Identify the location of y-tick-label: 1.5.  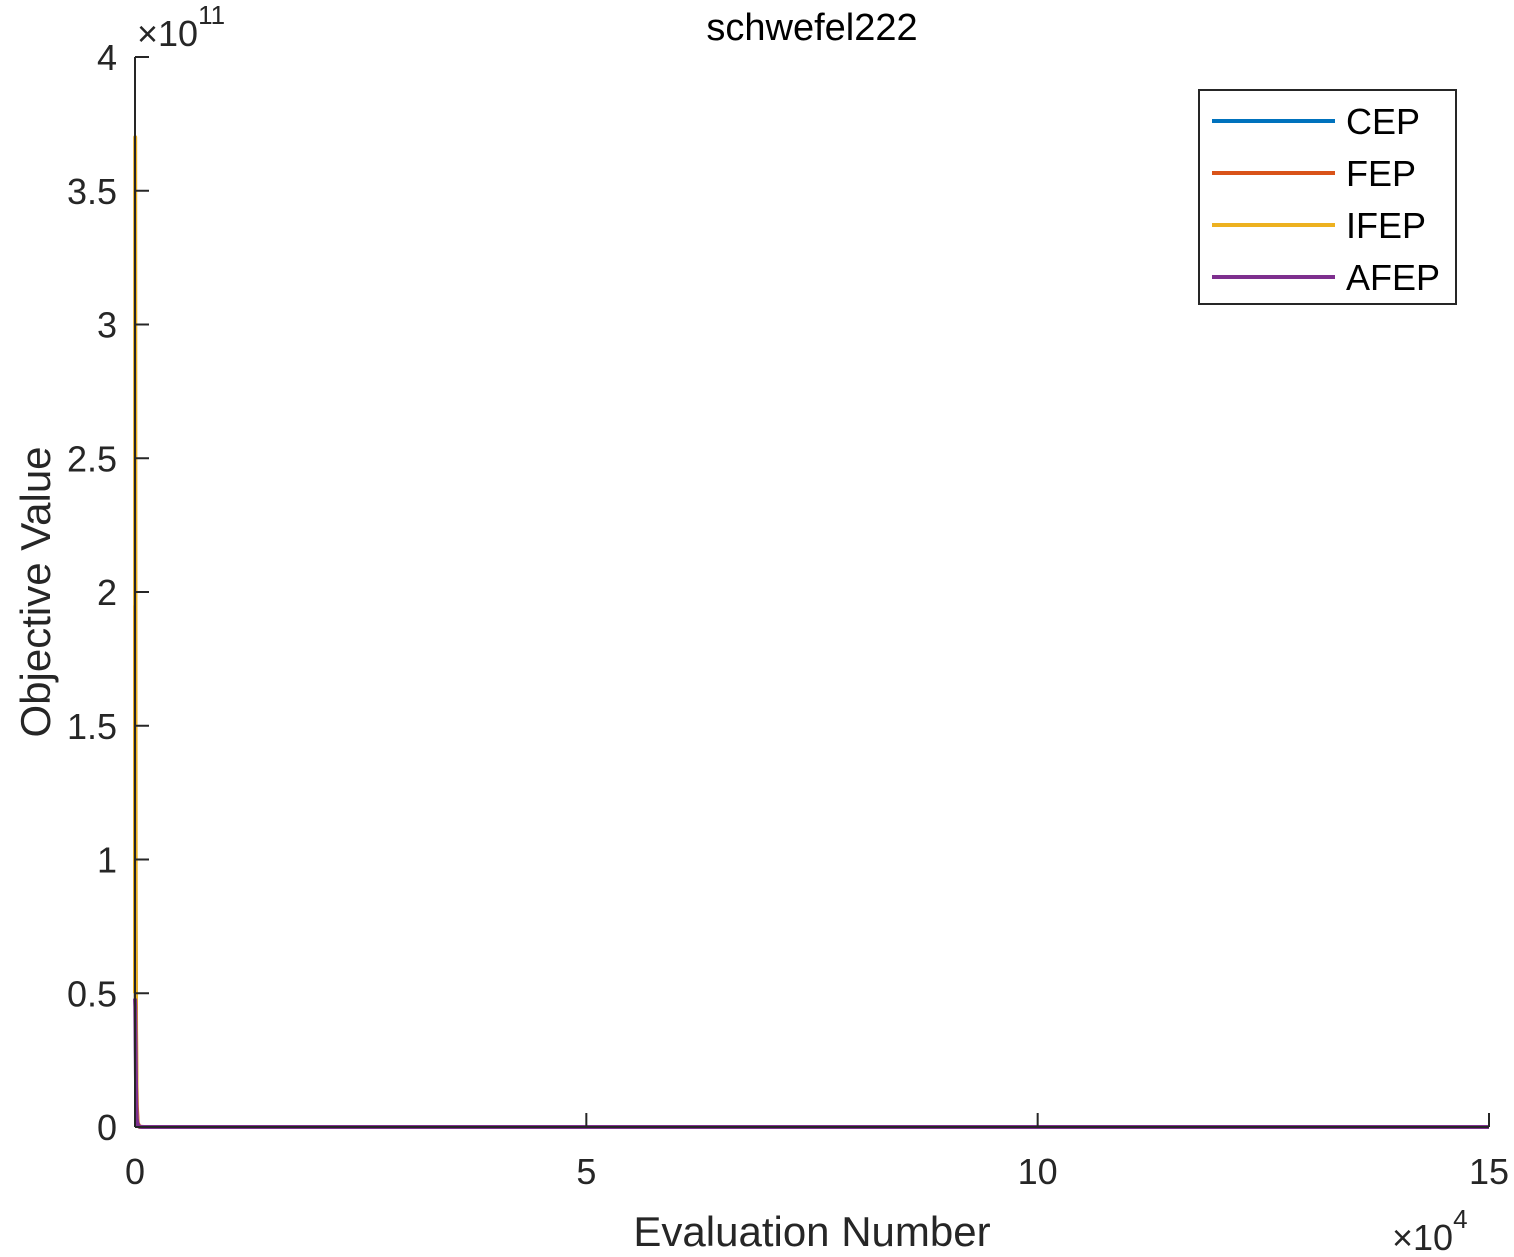
(92, 726).